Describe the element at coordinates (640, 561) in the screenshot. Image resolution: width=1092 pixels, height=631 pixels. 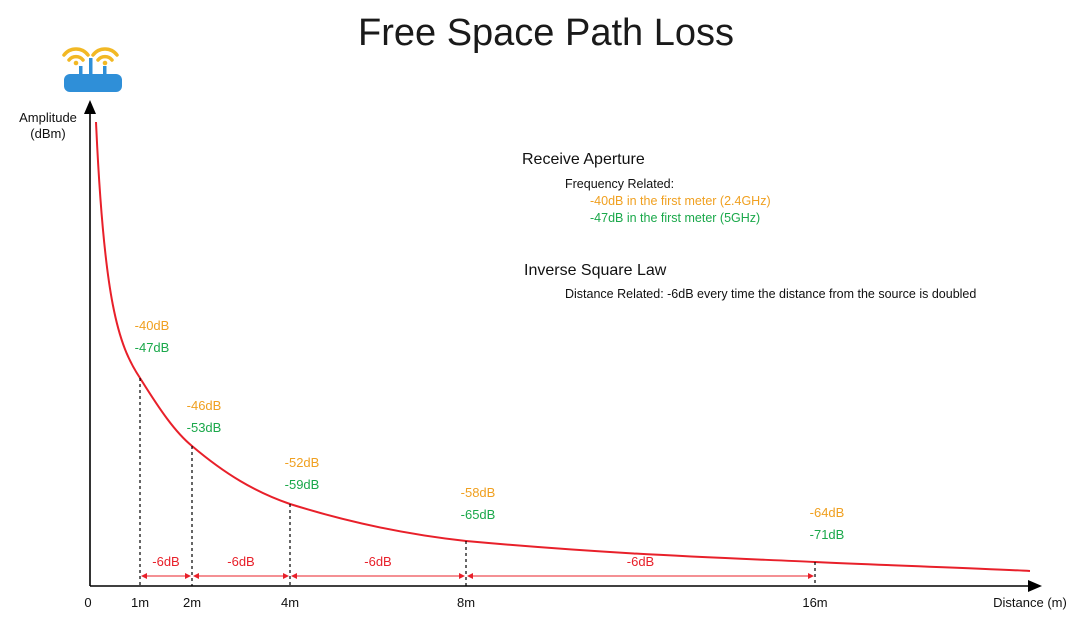
I see `interval-label-4: -6dB` at that location.